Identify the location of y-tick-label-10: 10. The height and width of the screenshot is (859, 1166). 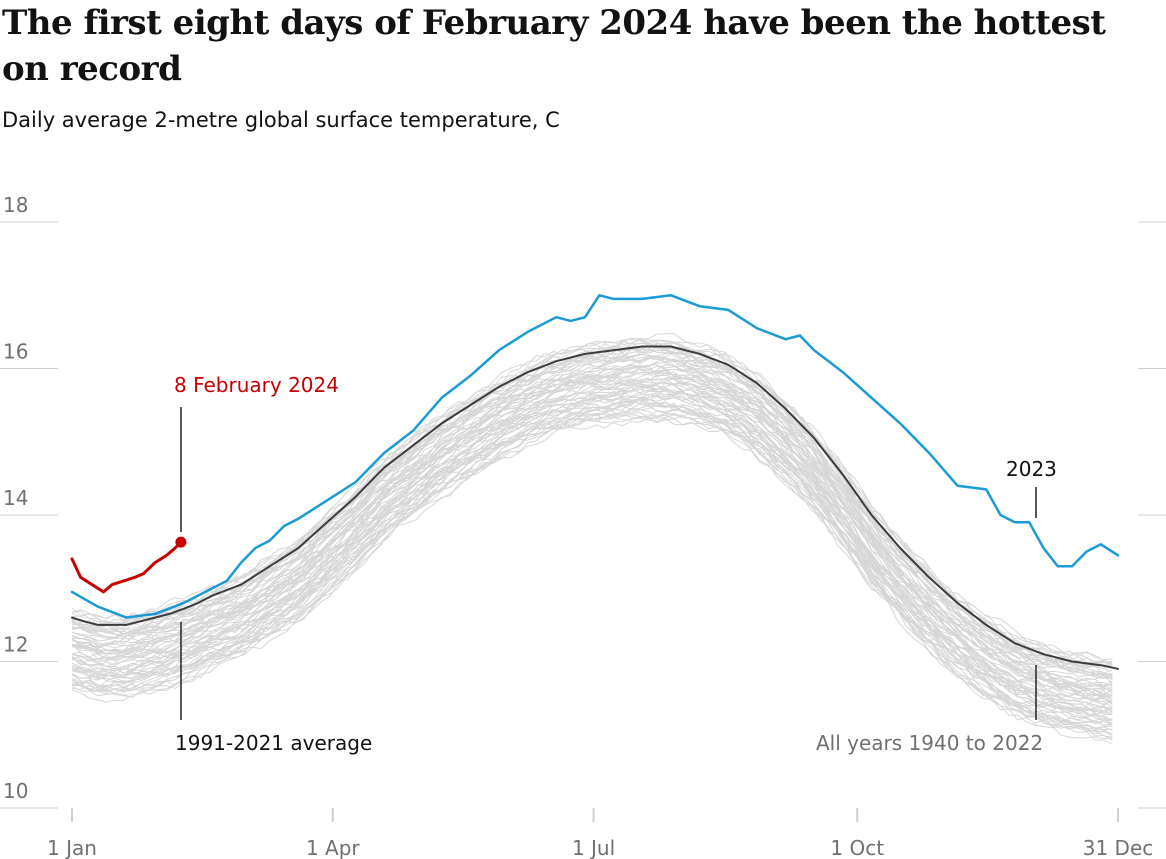
(15, 791).